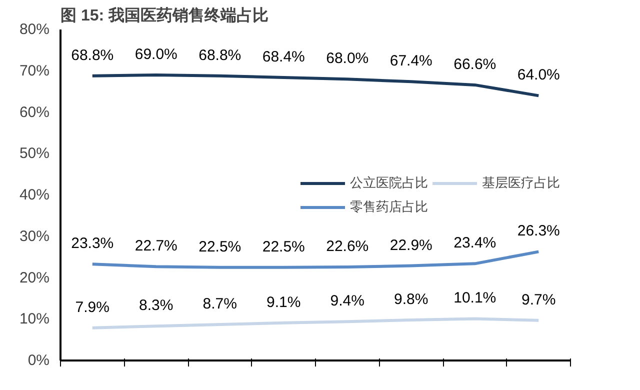 The width and height of the screenshot is (640, 390). I want to click on data-label: 7.9%, so click(92, 307).